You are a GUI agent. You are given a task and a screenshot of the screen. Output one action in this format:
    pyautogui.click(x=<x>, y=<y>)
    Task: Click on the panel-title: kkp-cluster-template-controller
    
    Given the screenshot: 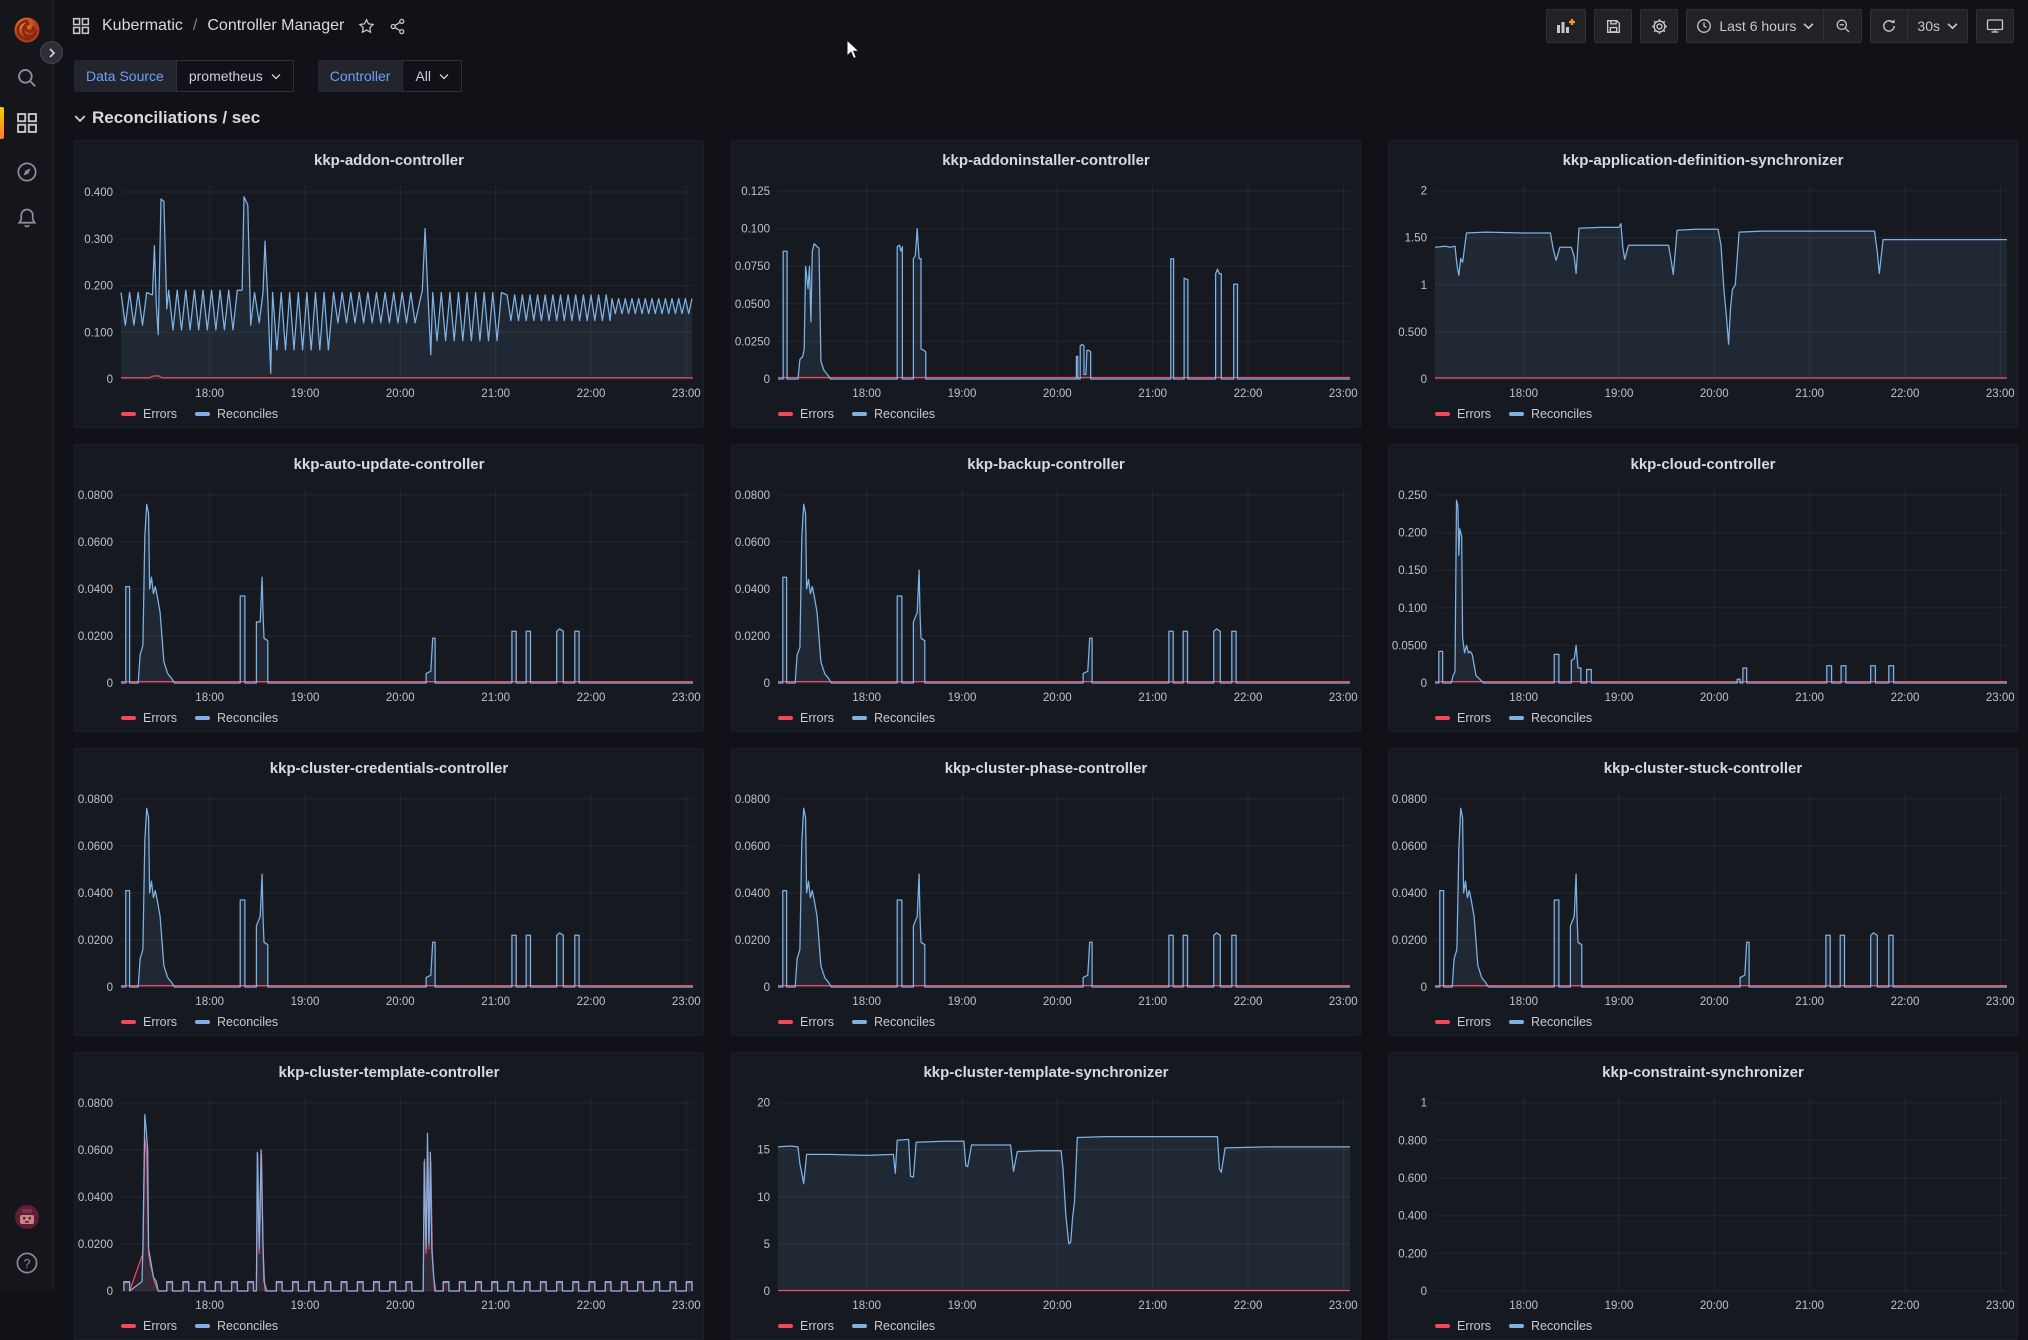 What is the action you would take?
    pyautogui.click(x=389, y=1072)
    